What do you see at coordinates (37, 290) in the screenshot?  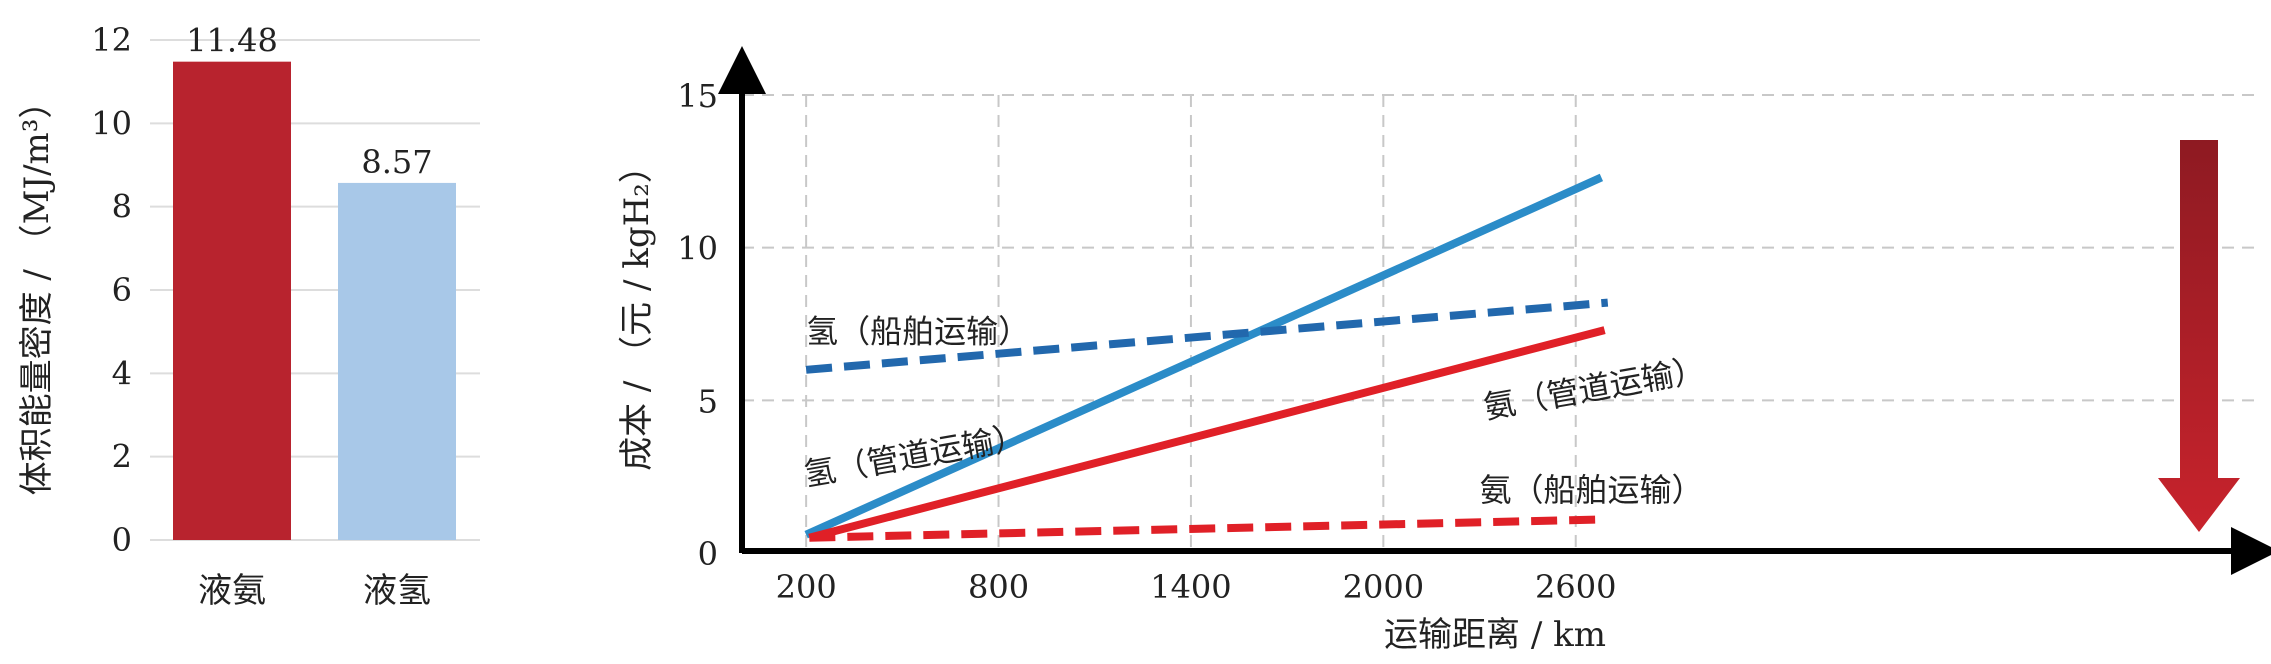 I see `bar-y-axis-label: 体积能量密度 / （MJ/m³）` at bounding box center [37, 290].